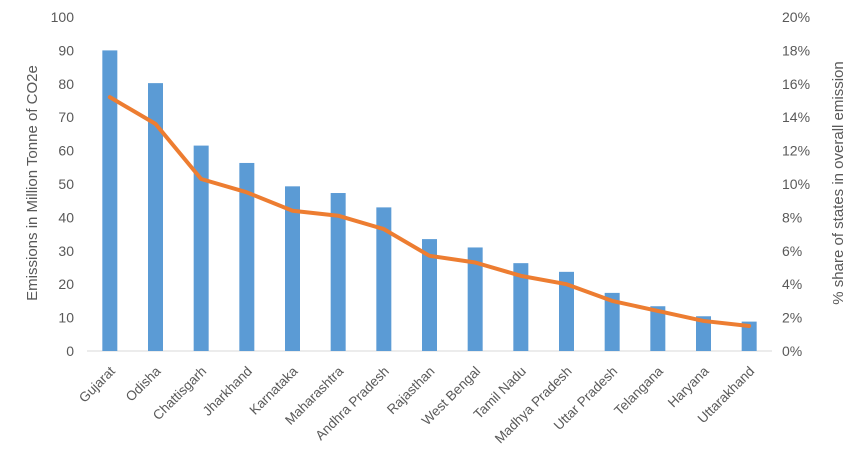 The image size is (859, 463). I want to click on left-tick-label: 100, so click(63, 17).